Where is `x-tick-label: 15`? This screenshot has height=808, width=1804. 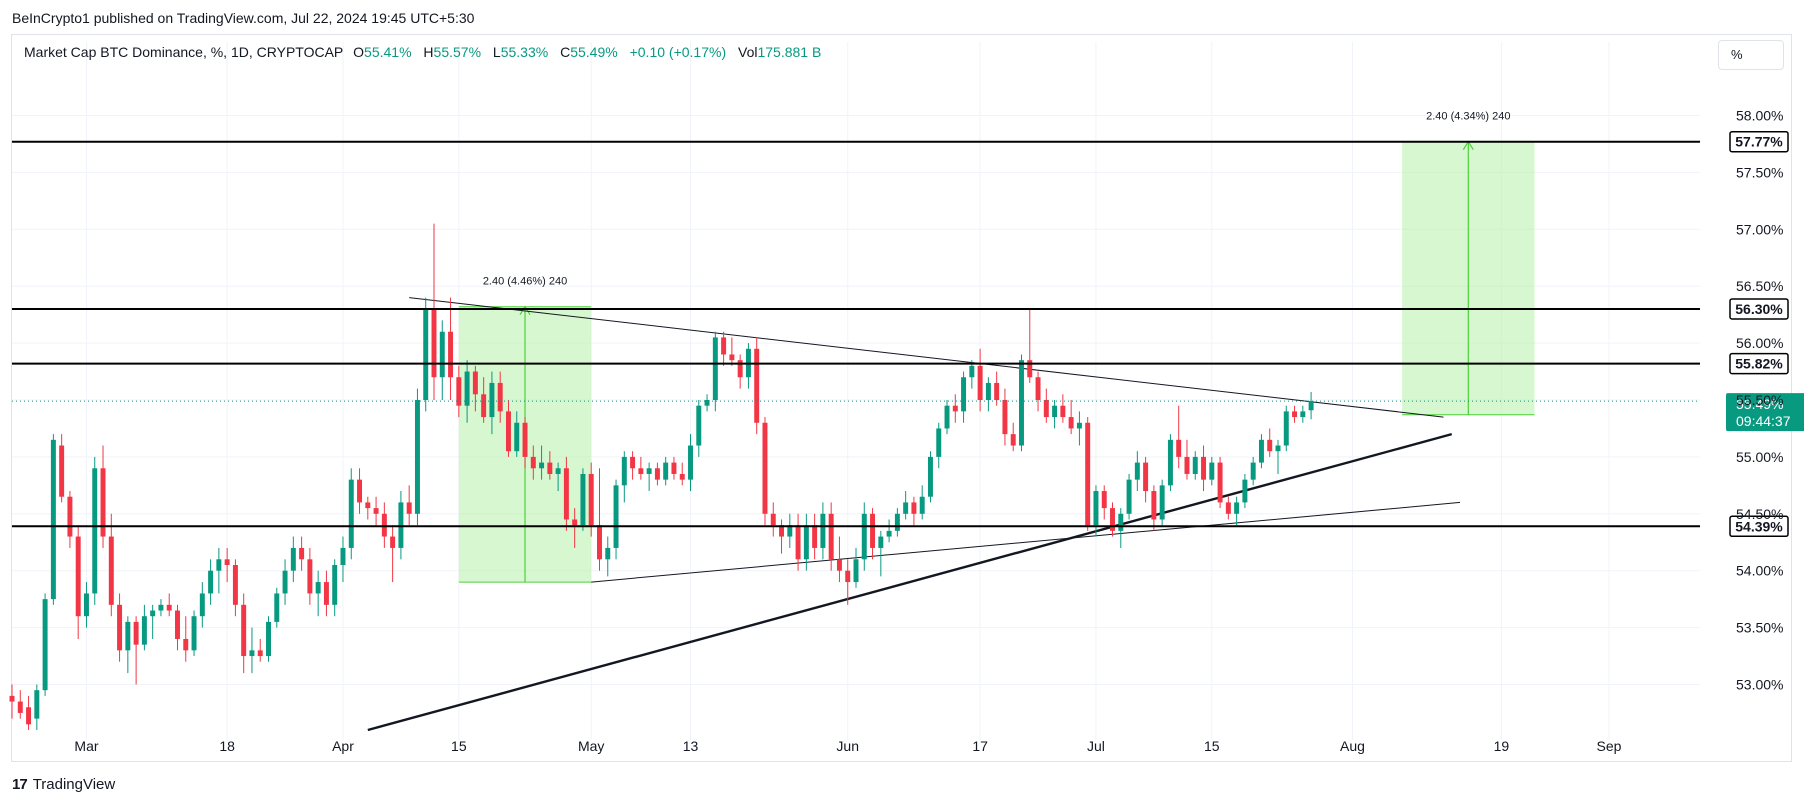
x-tick-label: 15 is located at coordinates (459, 746).